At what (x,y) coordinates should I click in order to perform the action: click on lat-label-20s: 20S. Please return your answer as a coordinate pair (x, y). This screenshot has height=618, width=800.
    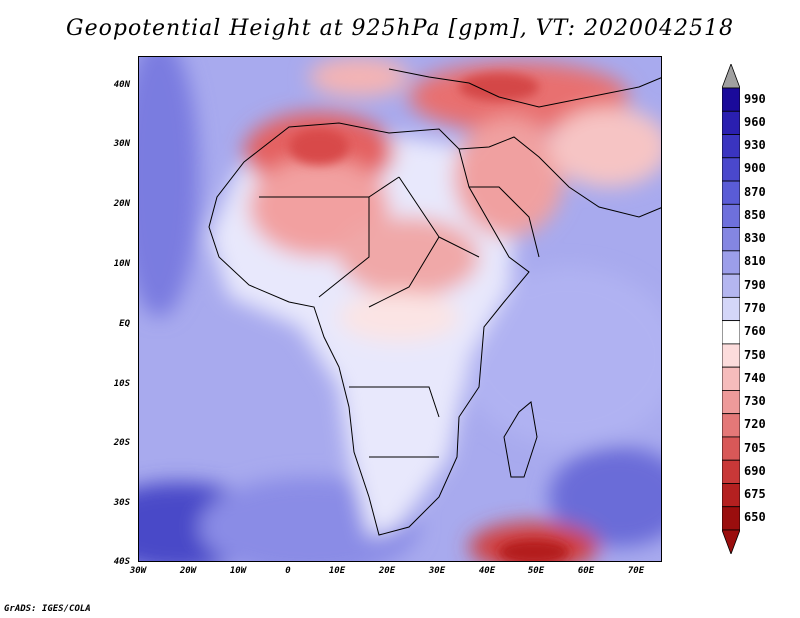
    Looking at the image, I should click on (121, 443).